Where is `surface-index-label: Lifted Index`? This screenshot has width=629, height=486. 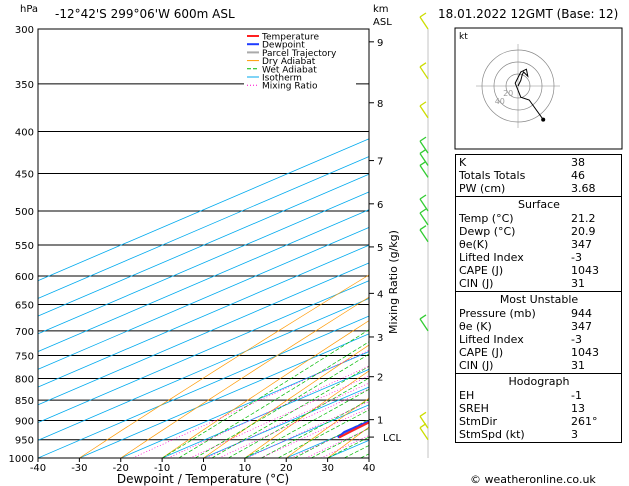 surface-index-label: Lifted Index is located at coordinates (491, 257).